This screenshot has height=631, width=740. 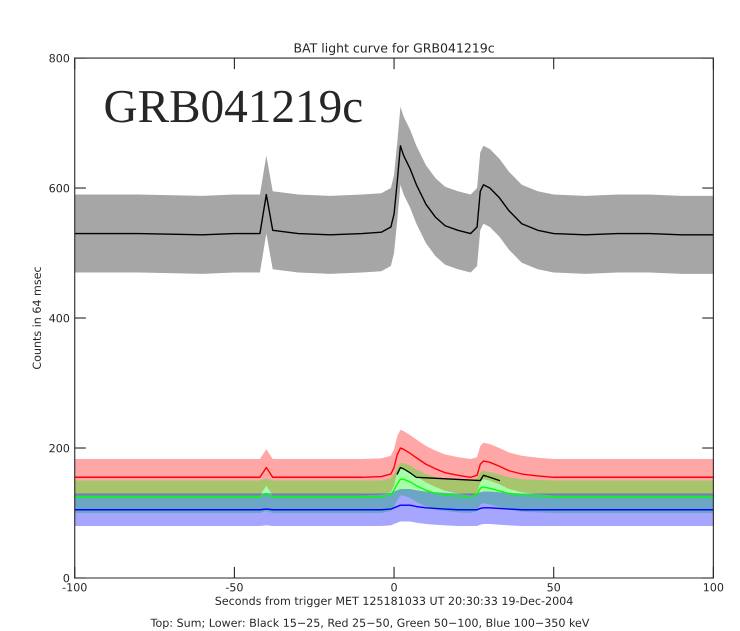 I want to click on y-tick-label: 0, so click(x=67, y=578).